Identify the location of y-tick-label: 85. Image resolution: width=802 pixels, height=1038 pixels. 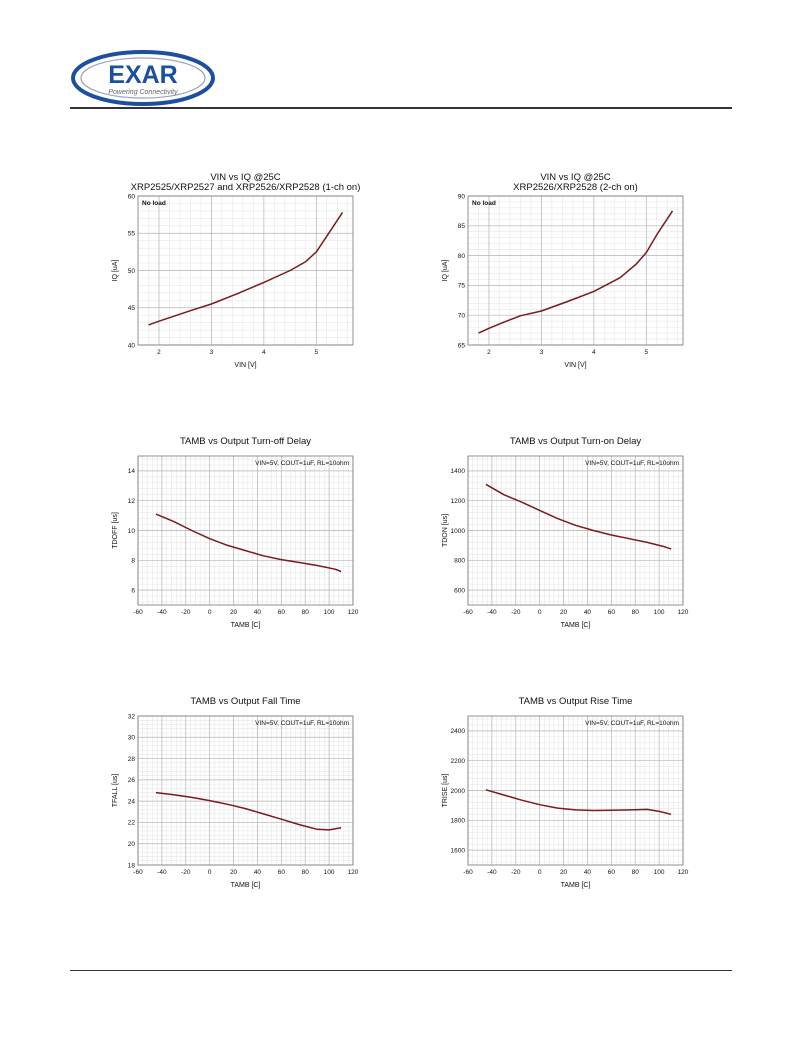
(462, 226).